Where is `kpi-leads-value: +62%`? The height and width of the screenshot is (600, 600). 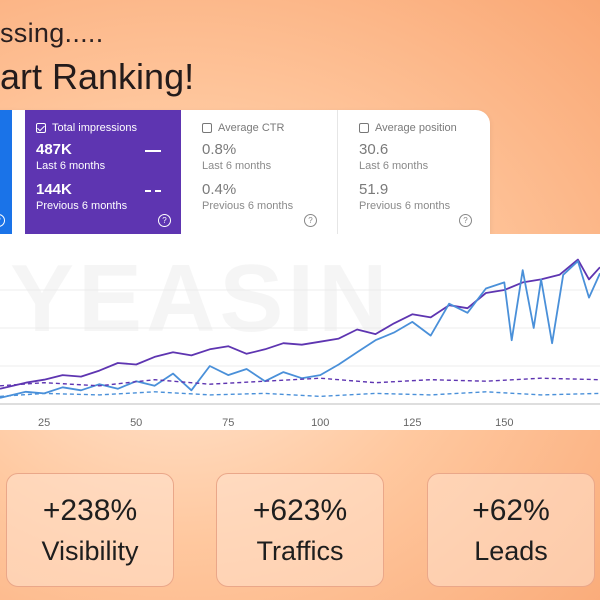
kpi-leads-value: +62% is located at coordinates (511, 510).